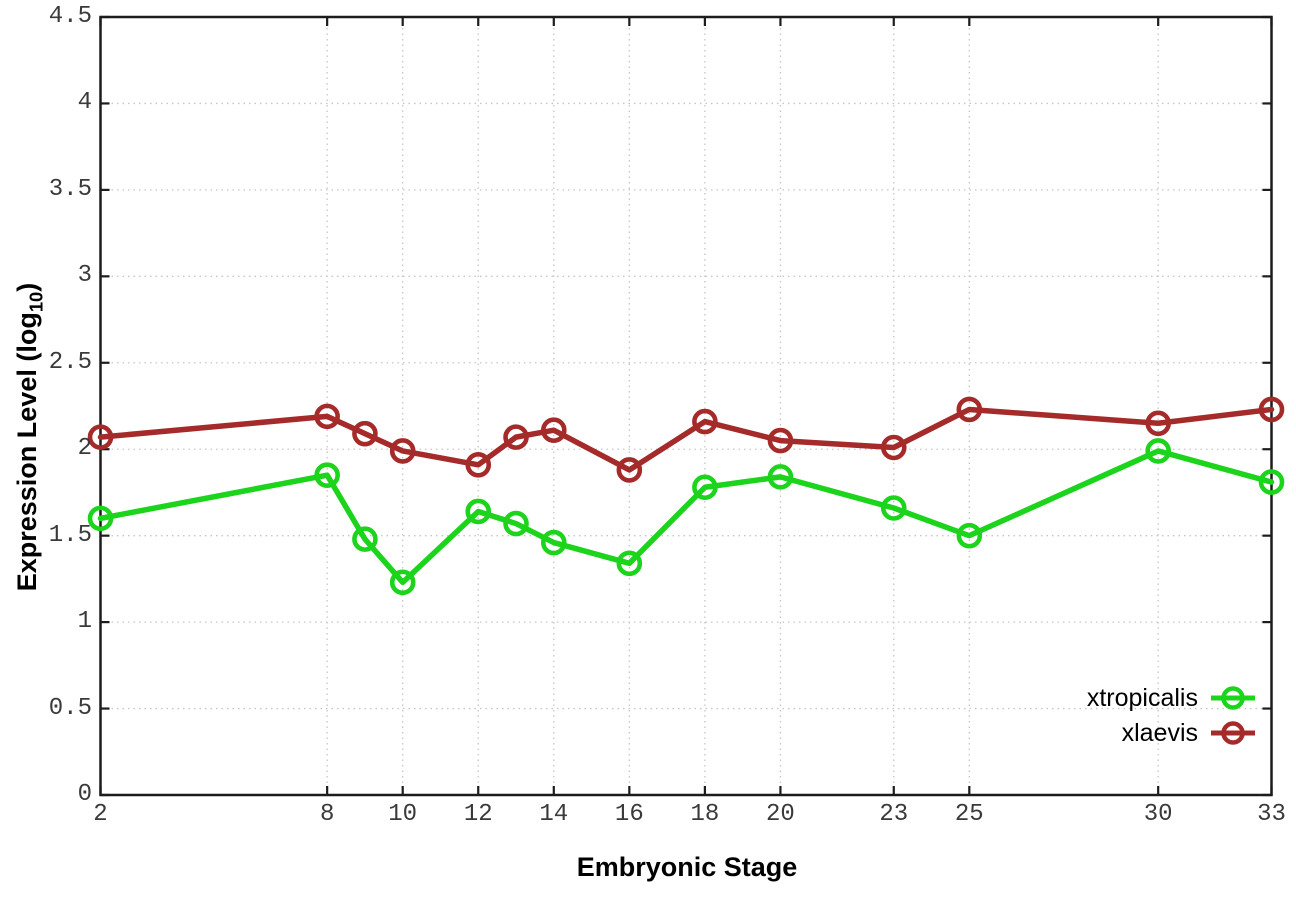 The image size is (1296, 907). I want to click on y-axis-title: Expression Level (log10), so click(27, 437).